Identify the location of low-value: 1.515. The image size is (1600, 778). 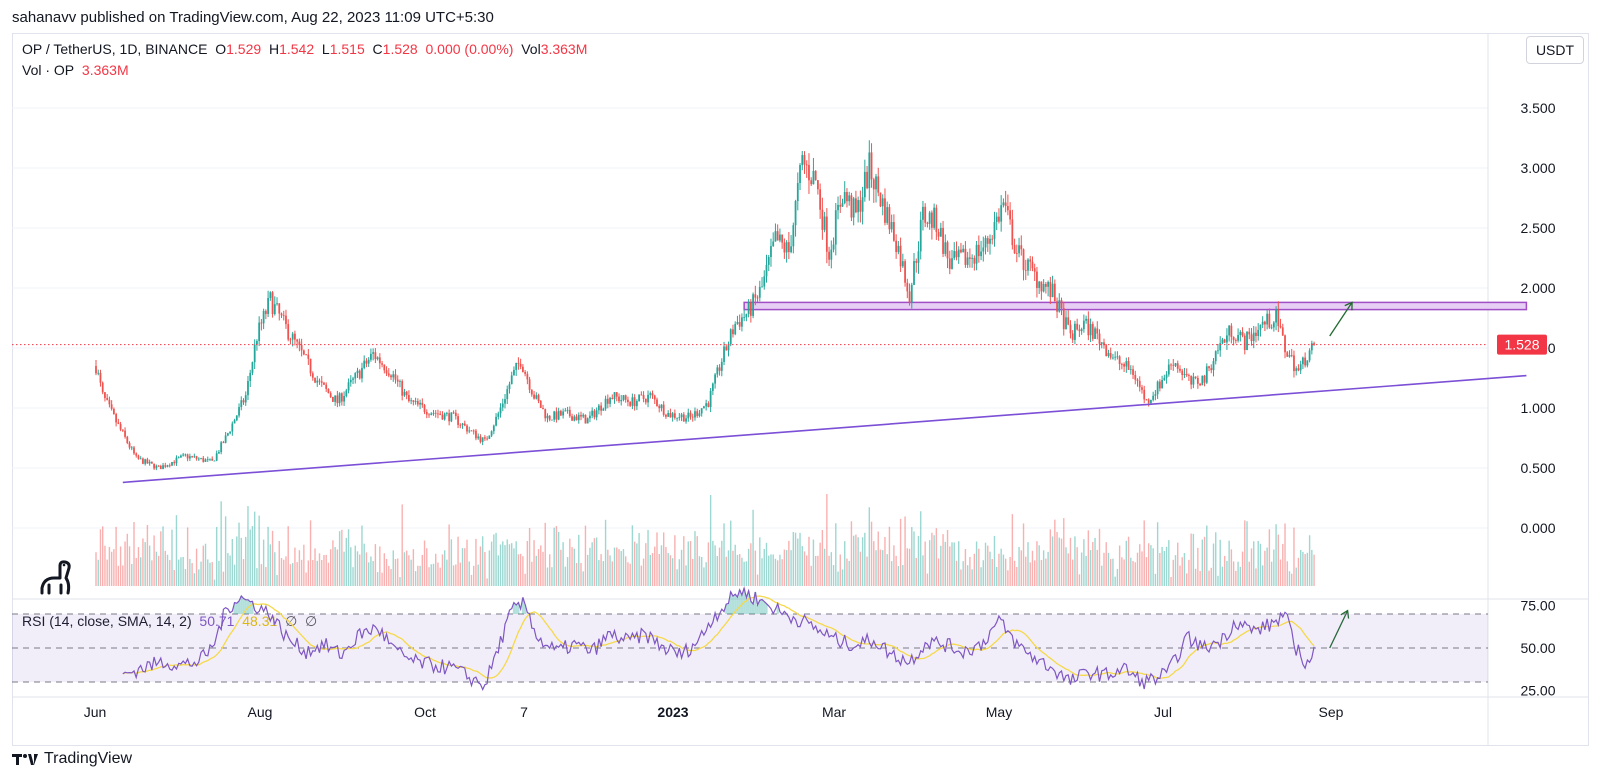
(347, 49).